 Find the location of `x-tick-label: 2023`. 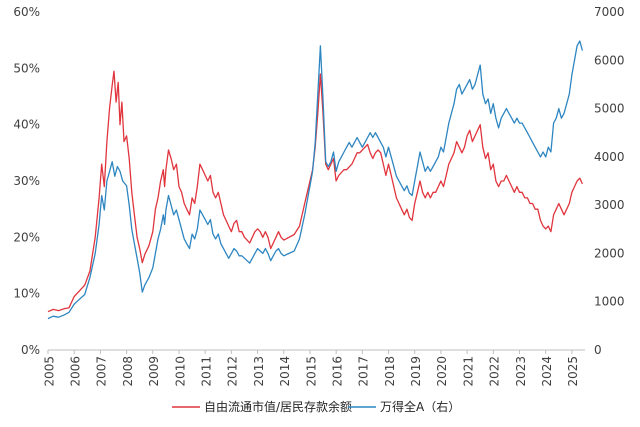

x-tick-label: 2023 is located at coordinates (521, 371).